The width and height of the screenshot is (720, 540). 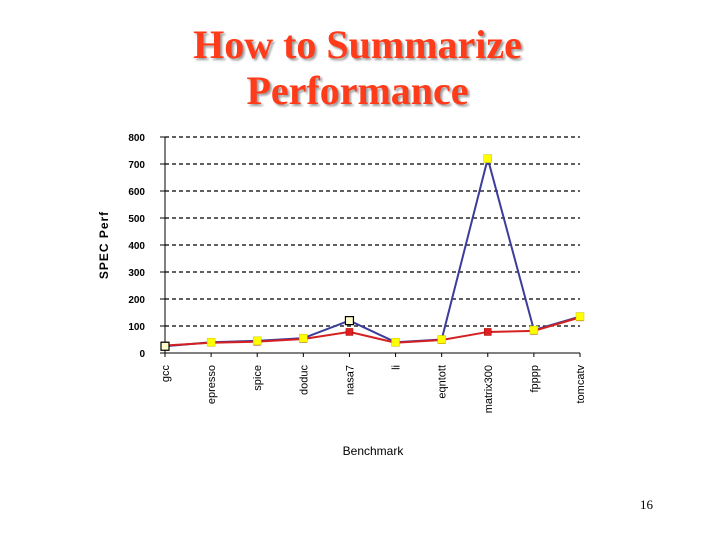 What do you see at coordinates (395, 342) in the screenshot?
I see `series-1-point-li` at bounding box center [395, 342].